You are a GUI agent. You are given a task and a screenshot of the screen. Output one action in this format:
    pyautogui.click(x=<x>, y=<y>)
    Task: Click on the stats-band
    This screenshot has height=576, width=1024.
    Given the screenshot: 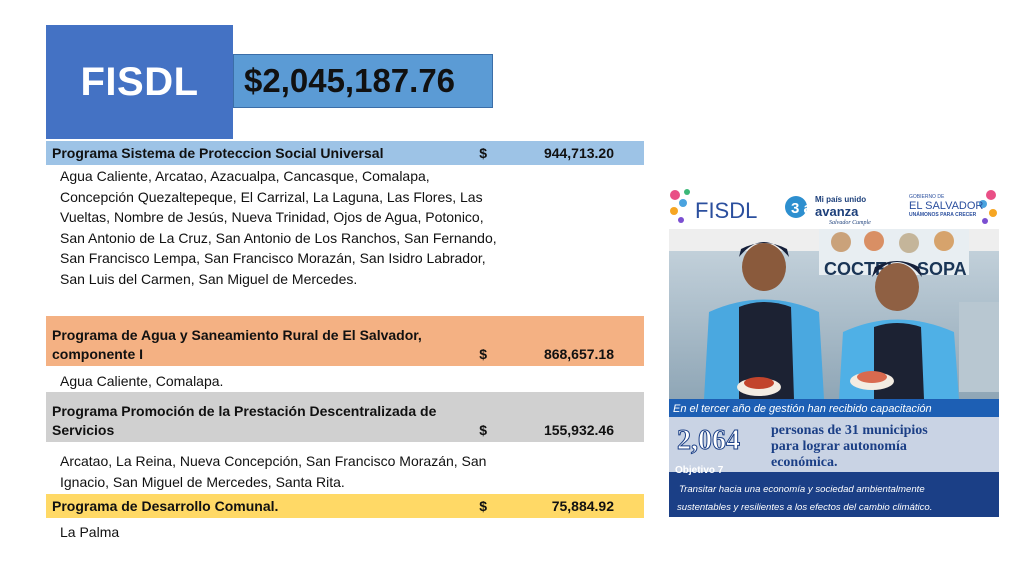 What is the action you would take?
    pyautogui.click(x=834, y=444)
    